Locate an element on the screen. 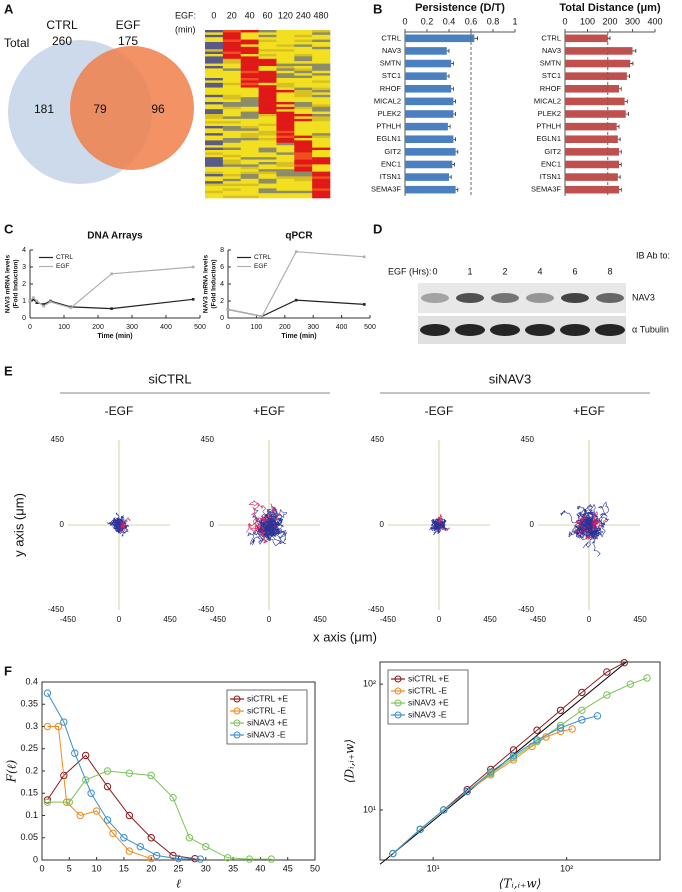 This screenshot has height=892, width=682. category-label: SEMA3F is located at coordinates (546, 189).